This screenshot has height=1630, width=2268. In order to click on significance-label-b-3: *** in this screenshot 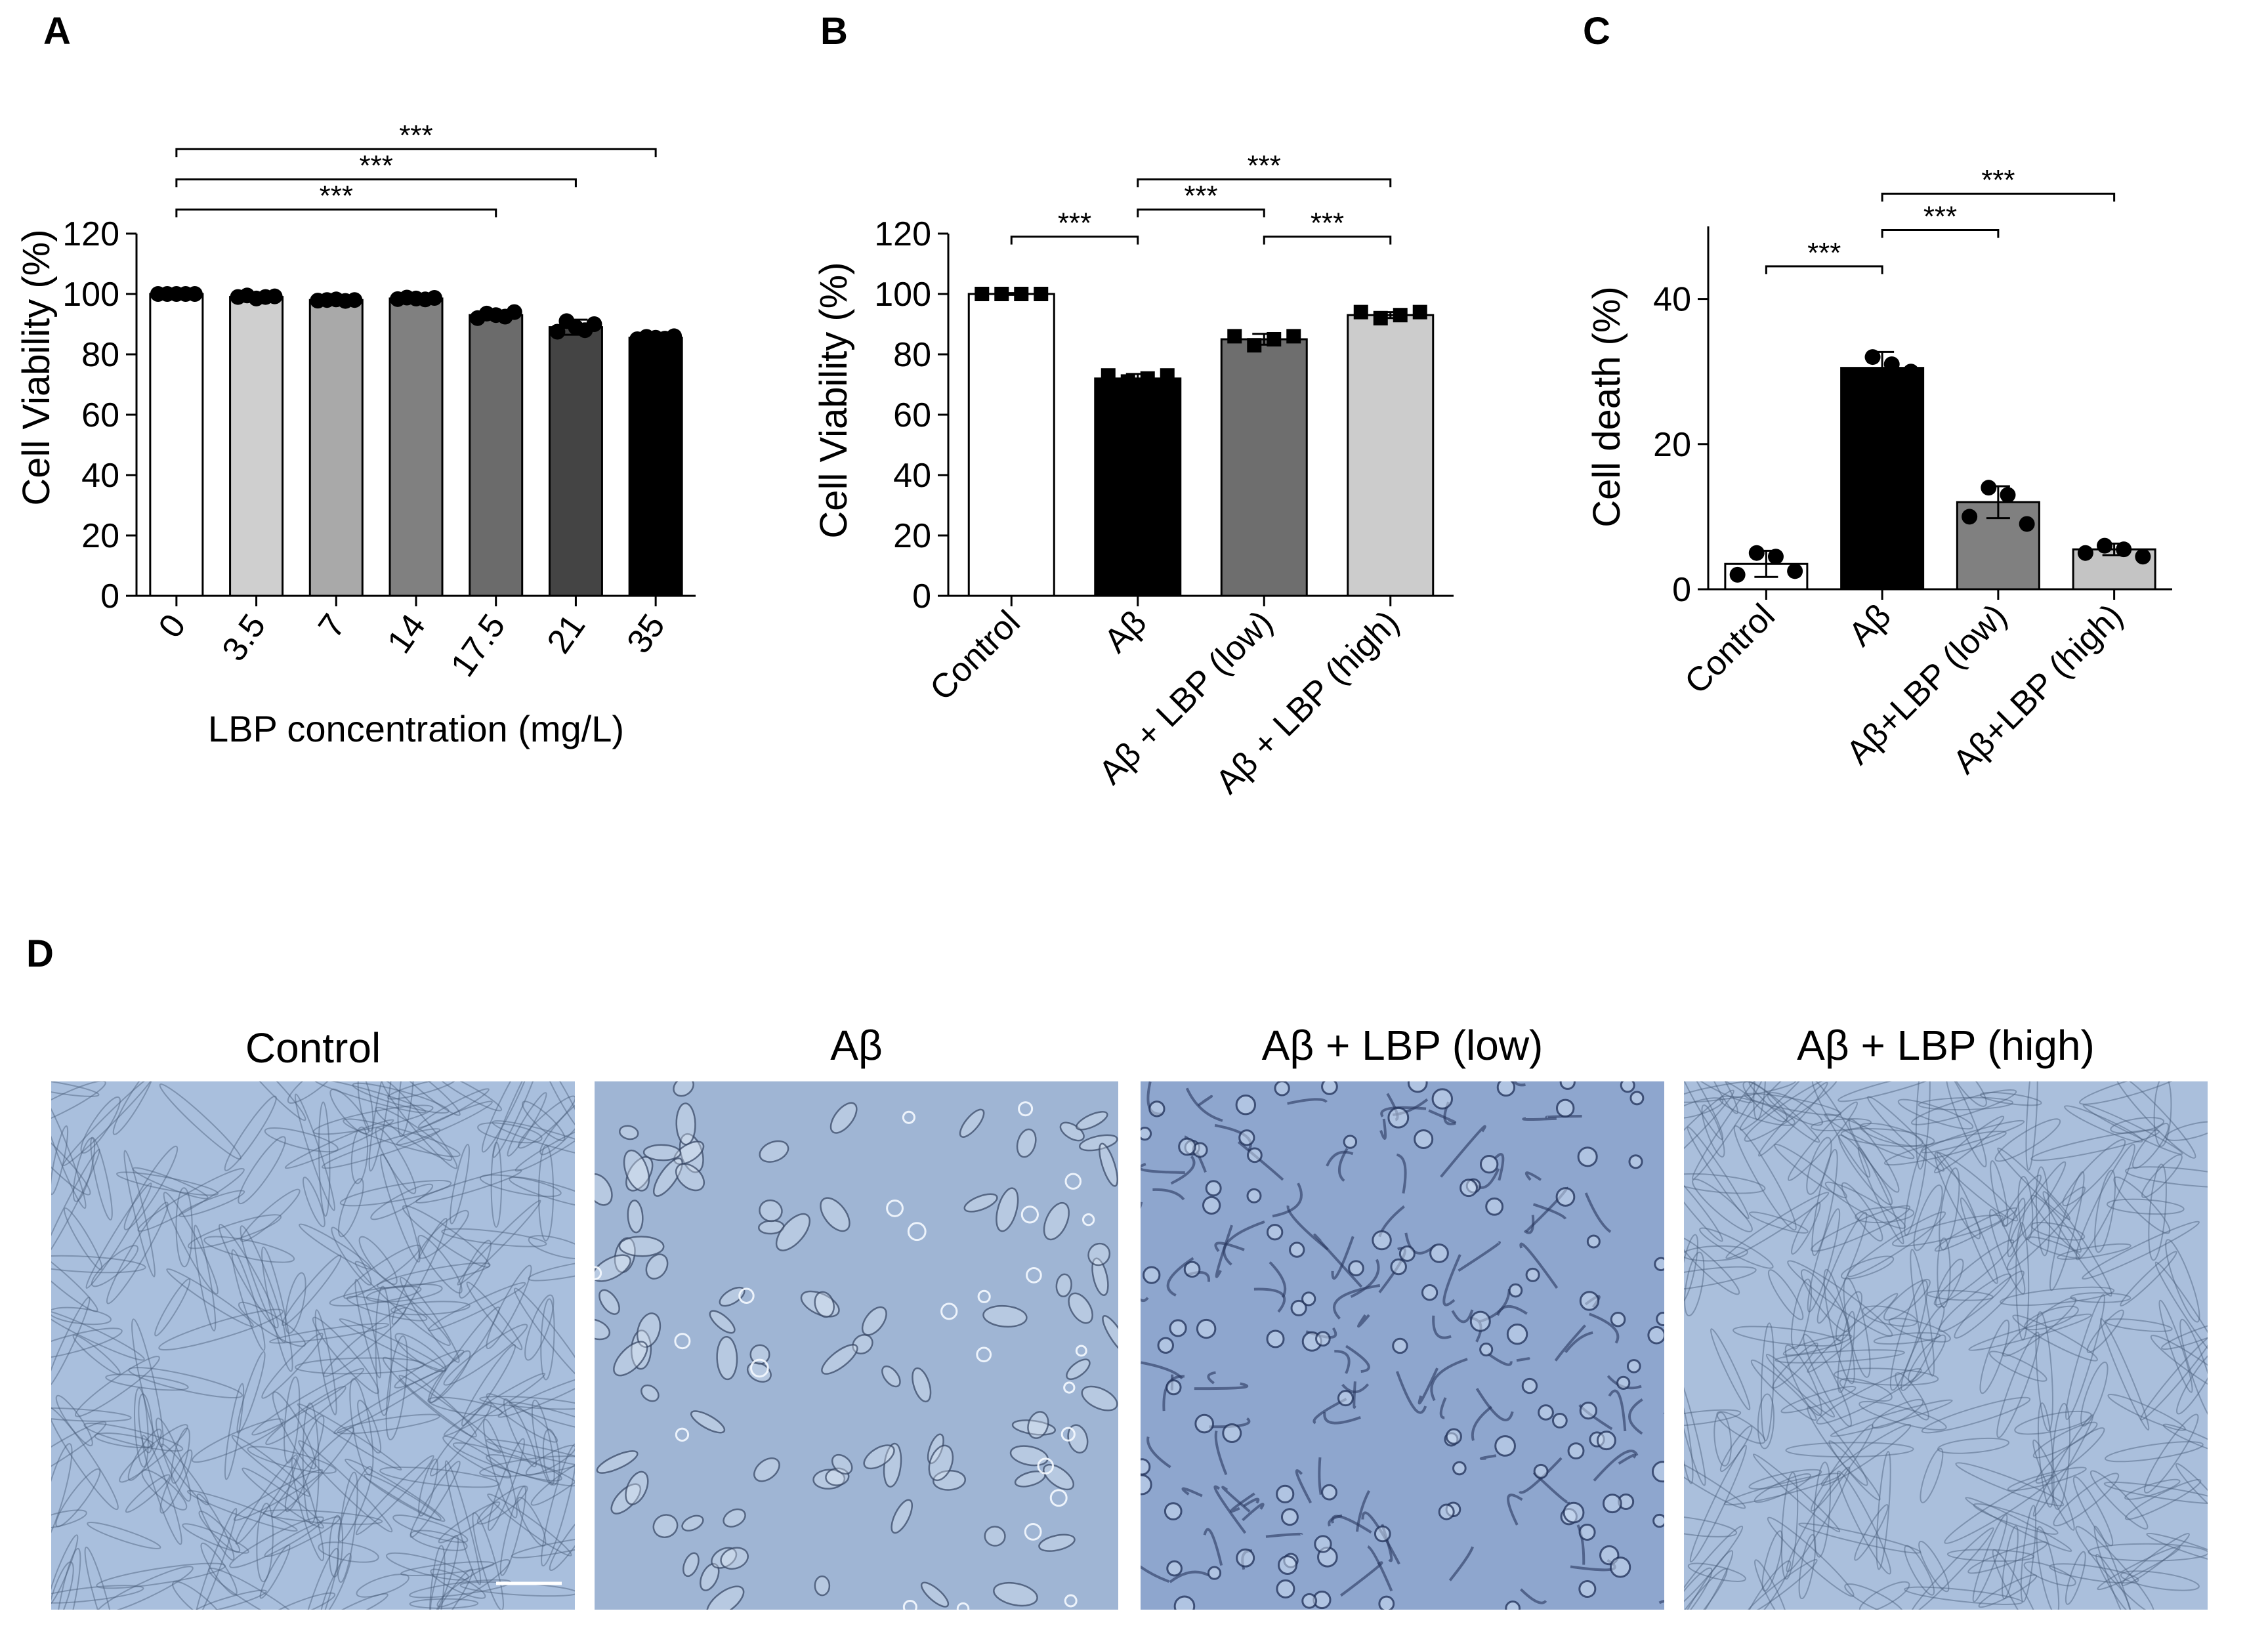, I will do `click(1264, 166)`.